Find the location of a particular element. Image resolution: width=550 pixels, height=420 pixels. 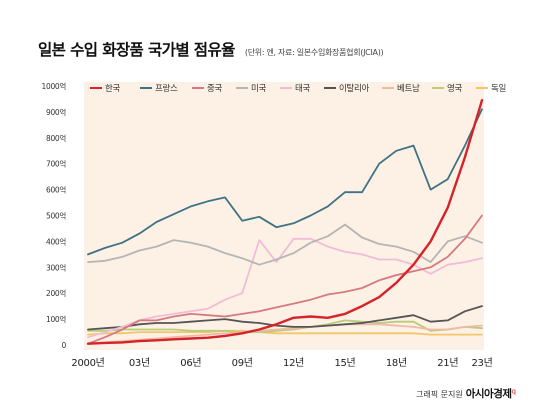

legend-label: 이탈리아 is located at coordinates (354, 88).